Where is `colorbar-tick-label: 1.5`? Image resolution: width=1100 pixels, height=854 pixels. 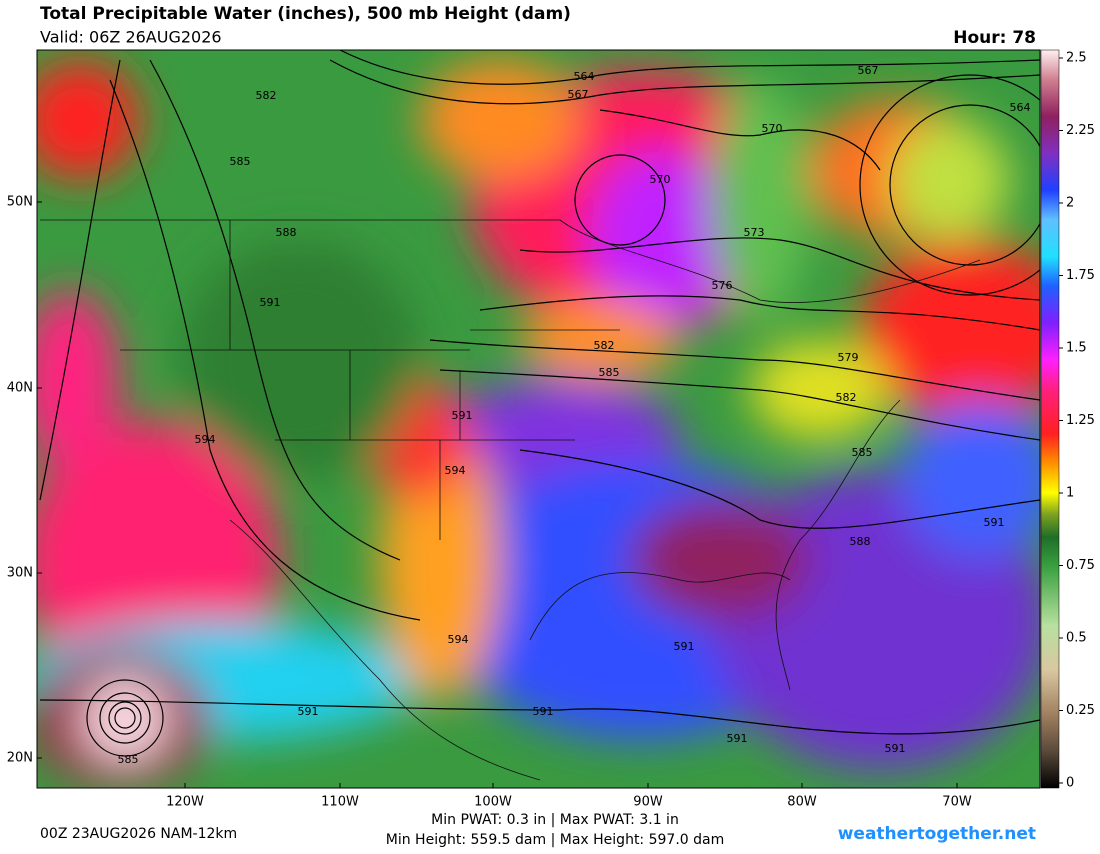 colorbar-tick-label: 1.5 is located at coordinates (1076, 348).